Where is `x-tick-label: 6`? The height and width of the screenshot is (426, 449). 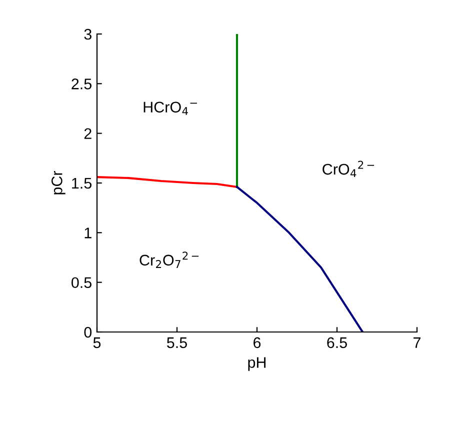 x-tick-label: 6 is located at coordinates (257, 342).